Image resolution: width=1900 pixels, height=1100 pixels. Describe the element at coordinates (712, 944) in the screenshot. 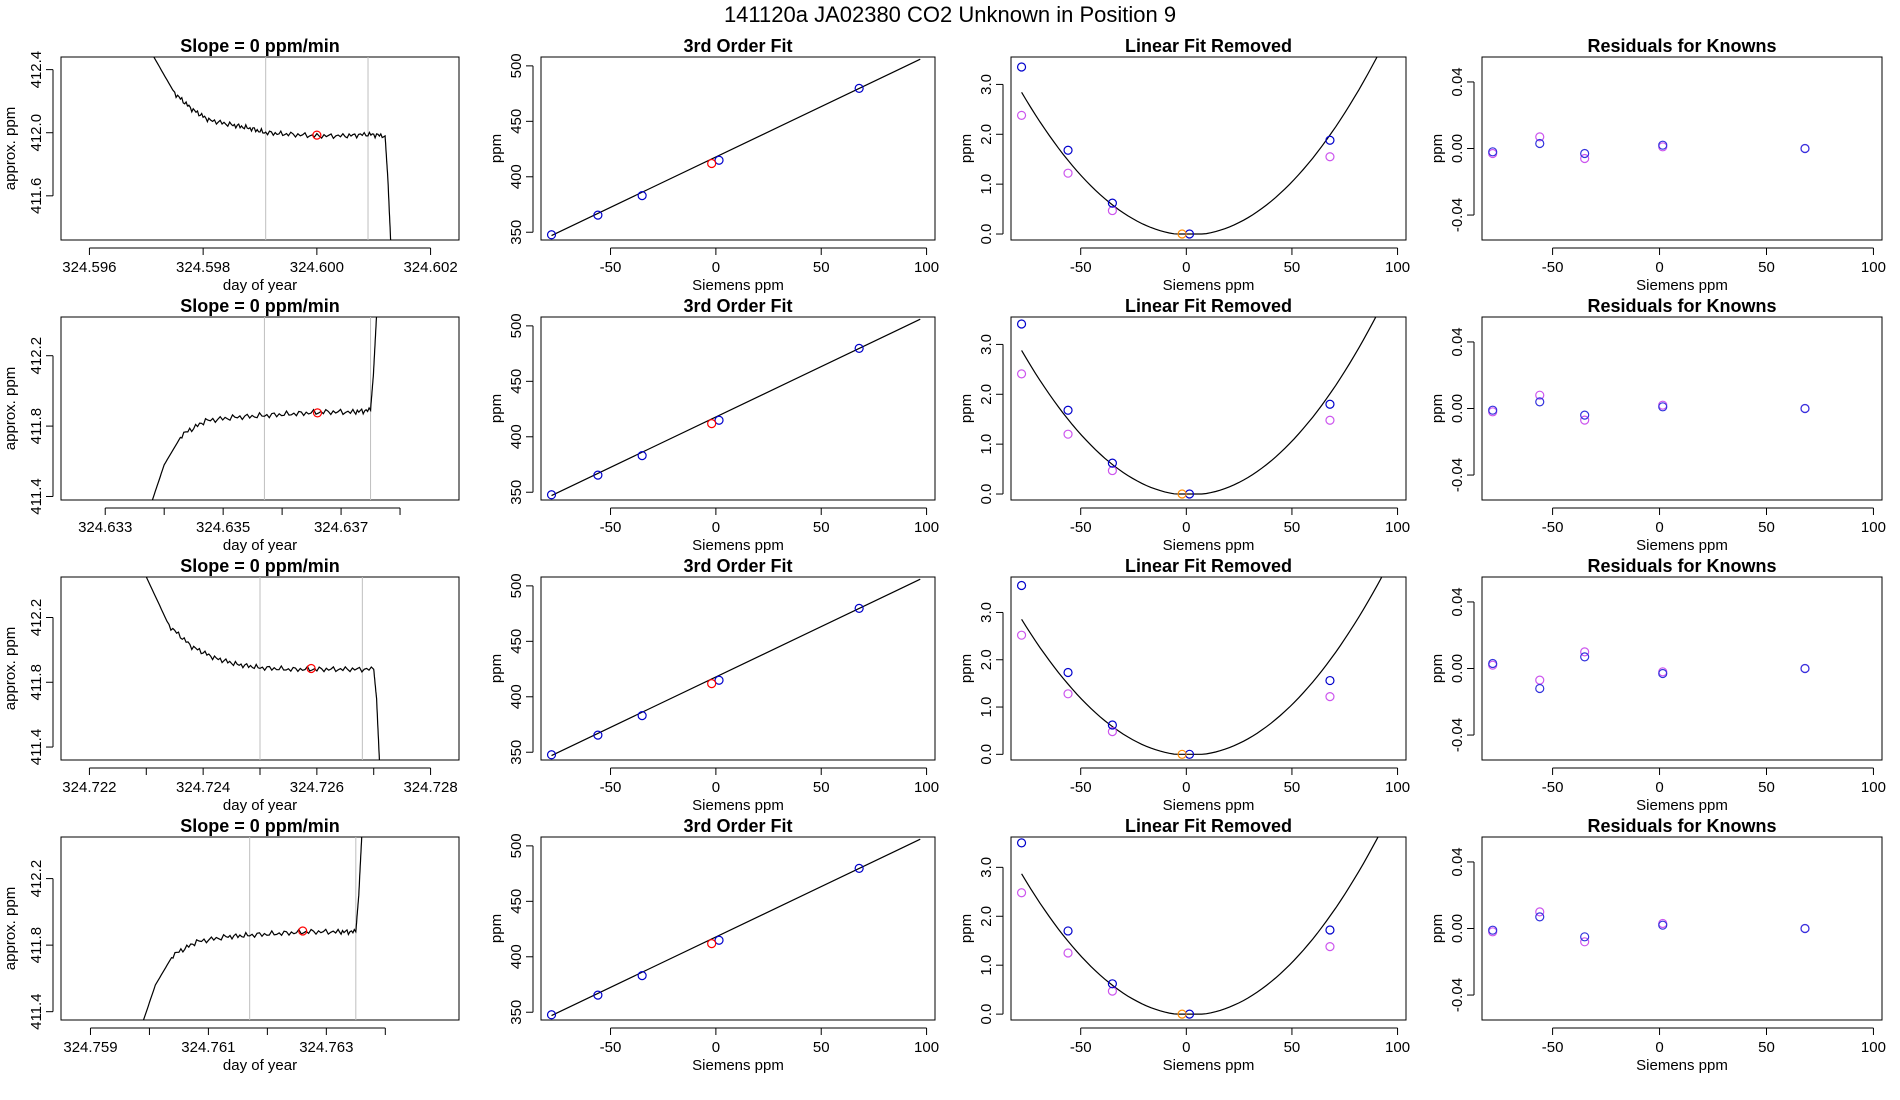

I see `unknown-point` at that location.